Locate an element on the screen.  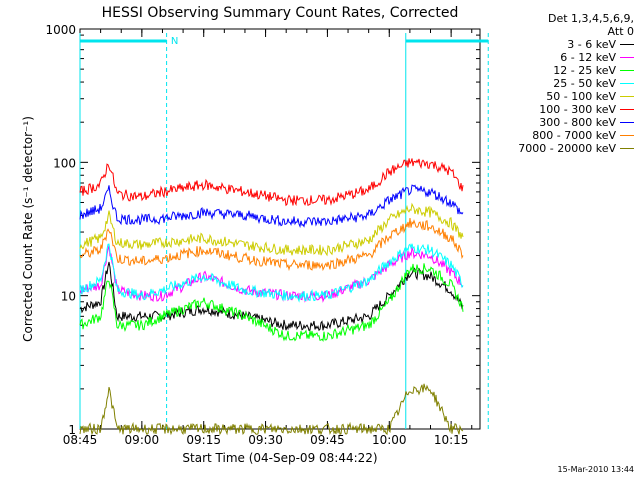
series-line-12-25-keV is located at coordinates (271, 302).